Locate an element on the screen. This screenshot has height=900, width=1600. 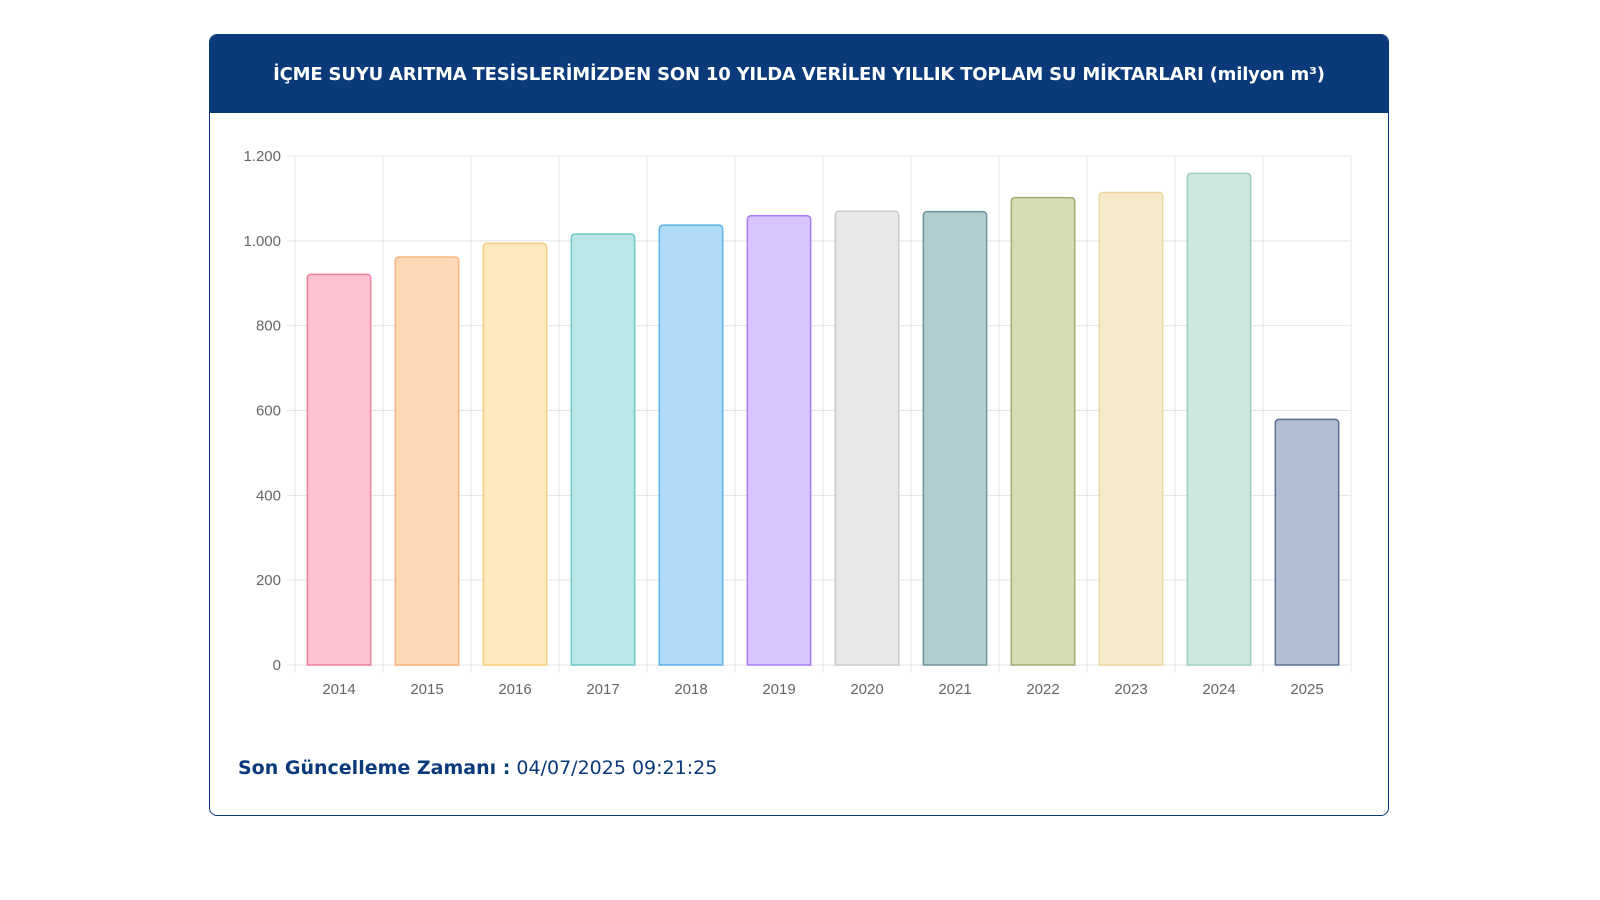
bar-2021 is located at coordinates (955, 438).